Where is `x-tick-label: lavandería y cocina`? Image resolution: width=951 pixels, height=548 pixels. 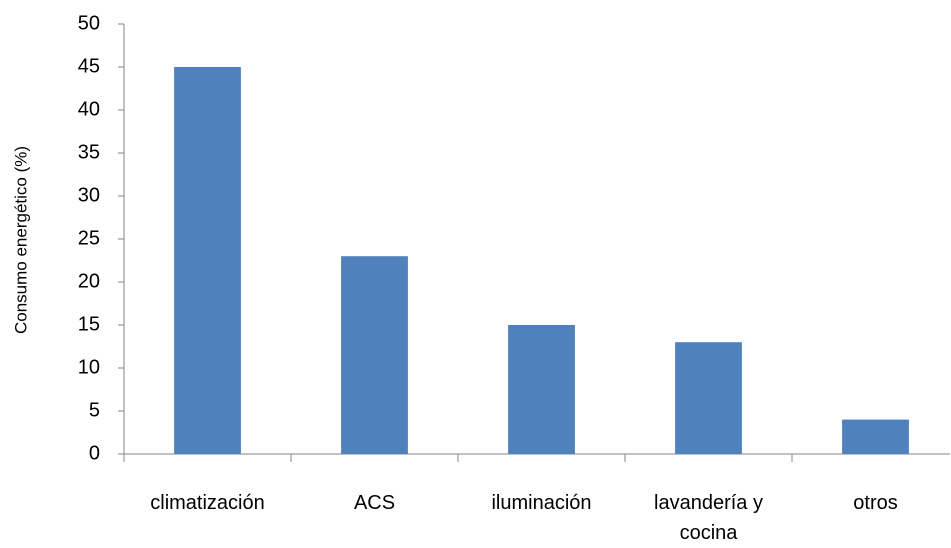 x-tick-label: lavandería y cocina is located at coordinates (708, 518).